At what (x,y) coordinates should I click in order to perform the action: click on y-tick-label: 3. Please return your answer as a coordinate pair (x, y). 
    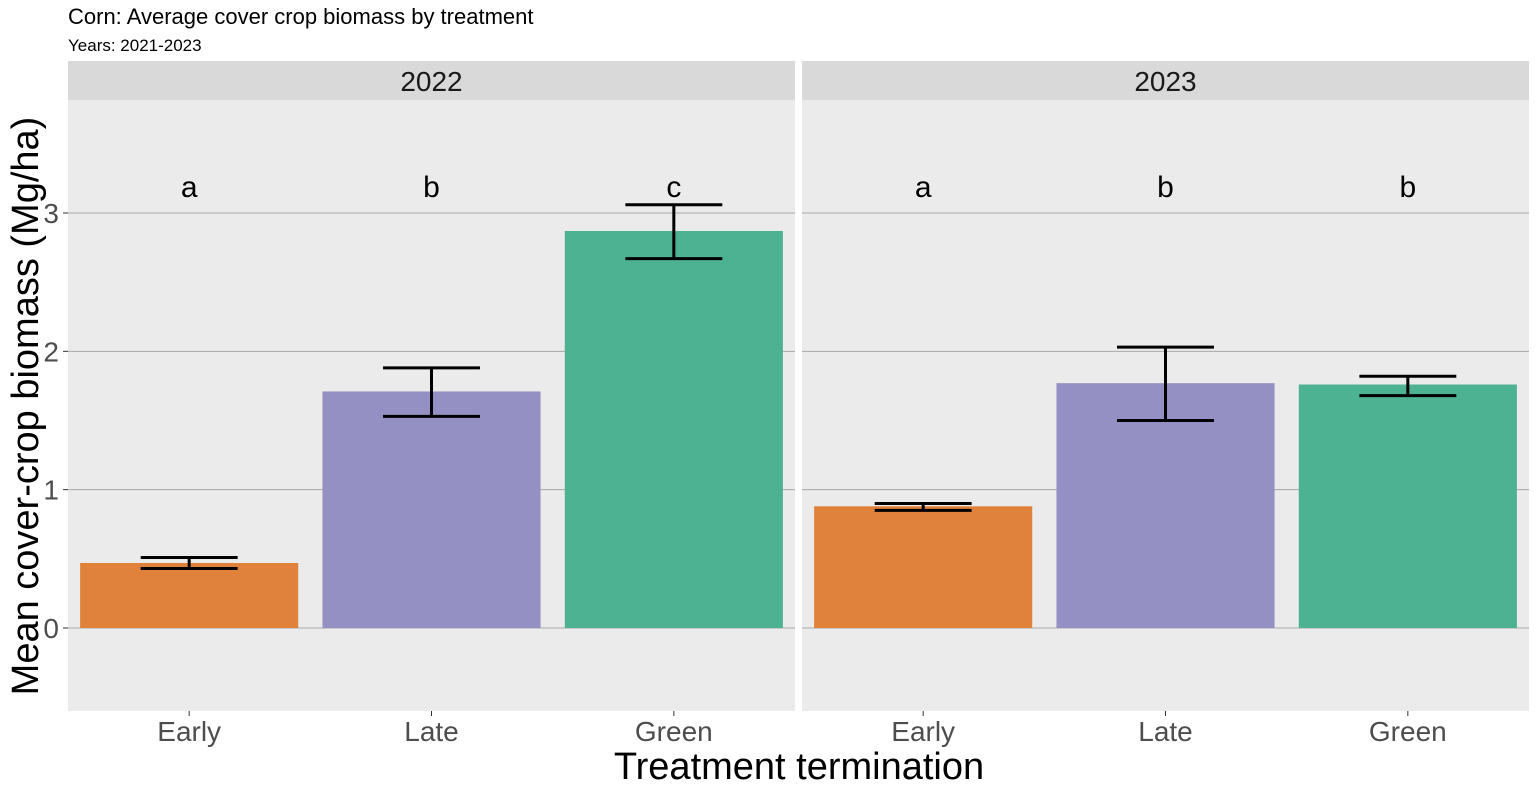
    Looking at the image, I should click on (51, 213).